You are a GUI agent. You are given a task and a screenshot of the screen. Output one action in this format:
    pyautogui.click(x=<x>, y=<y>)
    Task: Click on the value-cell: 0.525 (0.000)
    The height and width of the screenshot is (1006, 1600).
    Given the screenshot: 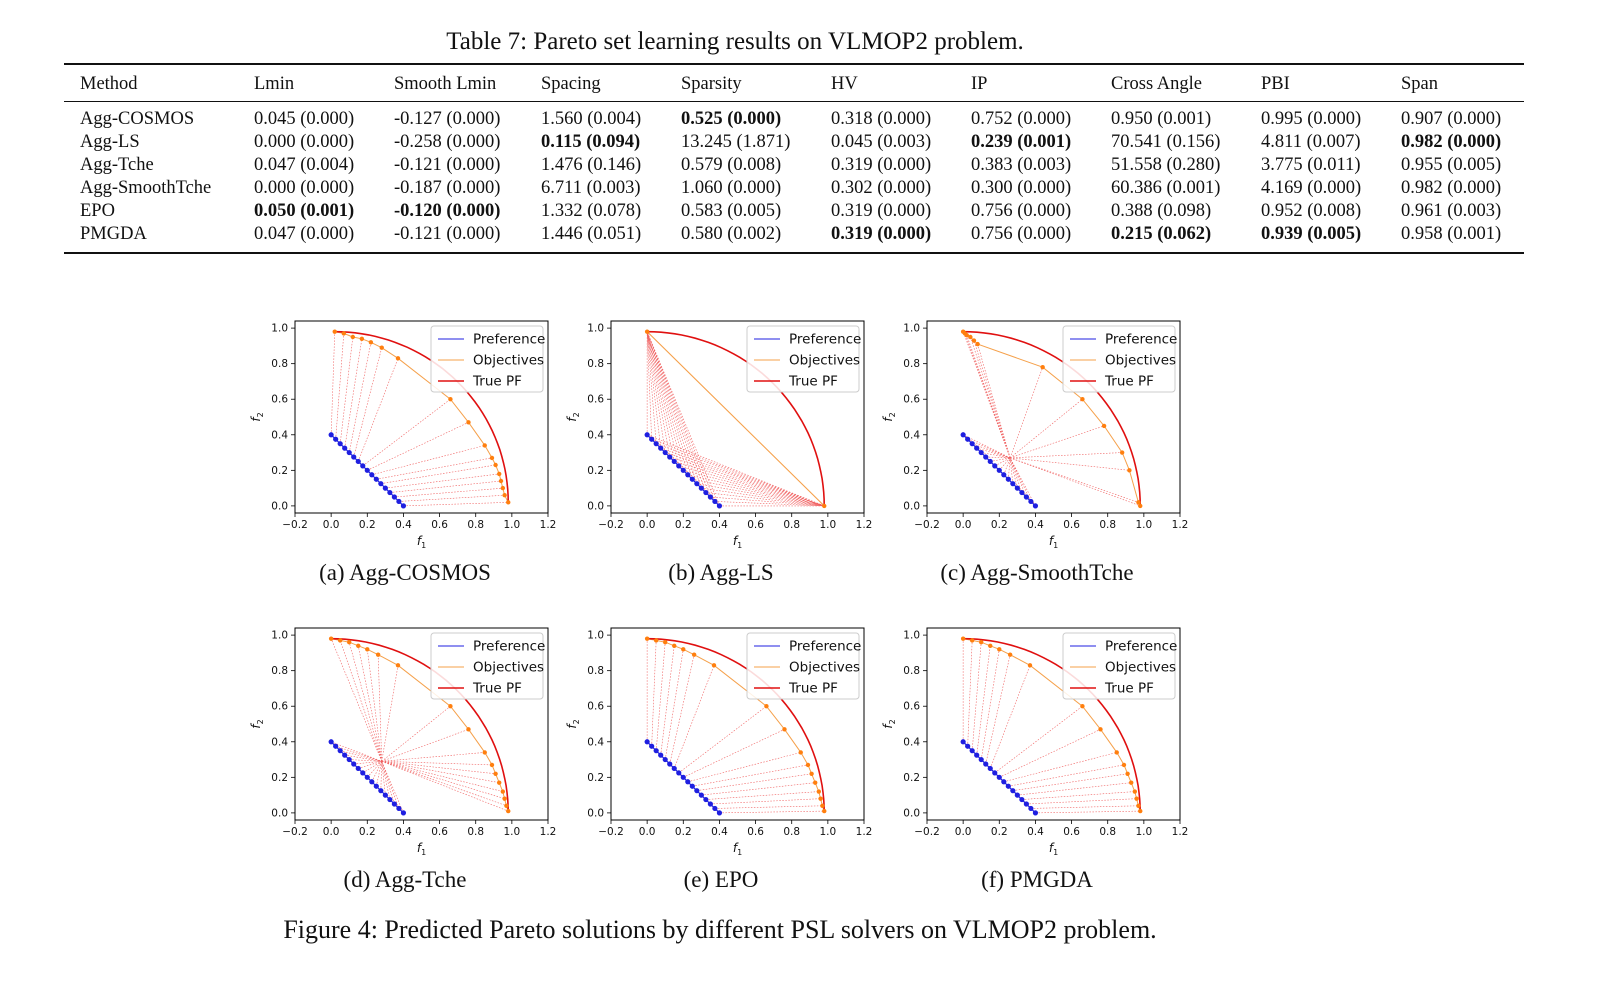 What is the action you would take?
    pyautogui.click(x=731, y=119)
    